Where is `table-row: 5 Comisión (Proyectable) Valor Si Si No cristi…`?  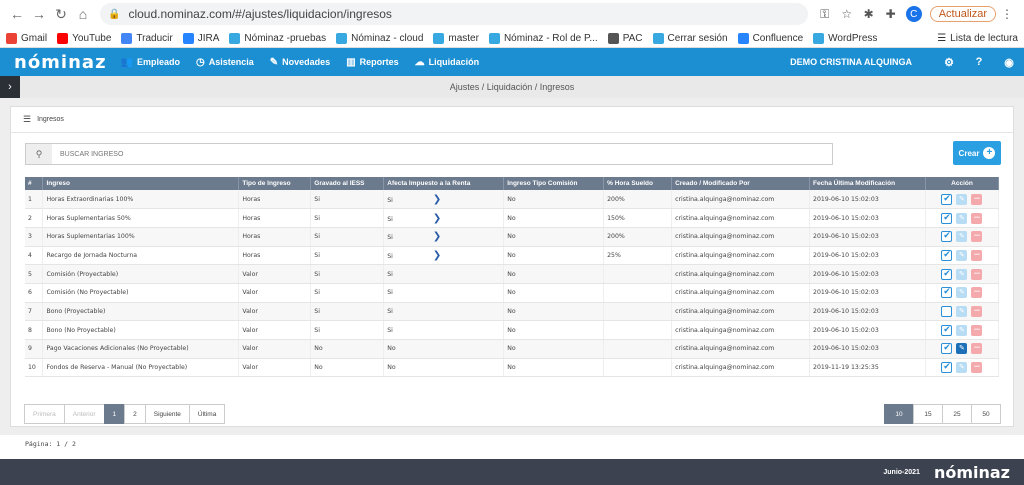 table-row: 5 Comisión (Proyectable) Valor Si Si No cristi… is located at coordinates (512, 274).